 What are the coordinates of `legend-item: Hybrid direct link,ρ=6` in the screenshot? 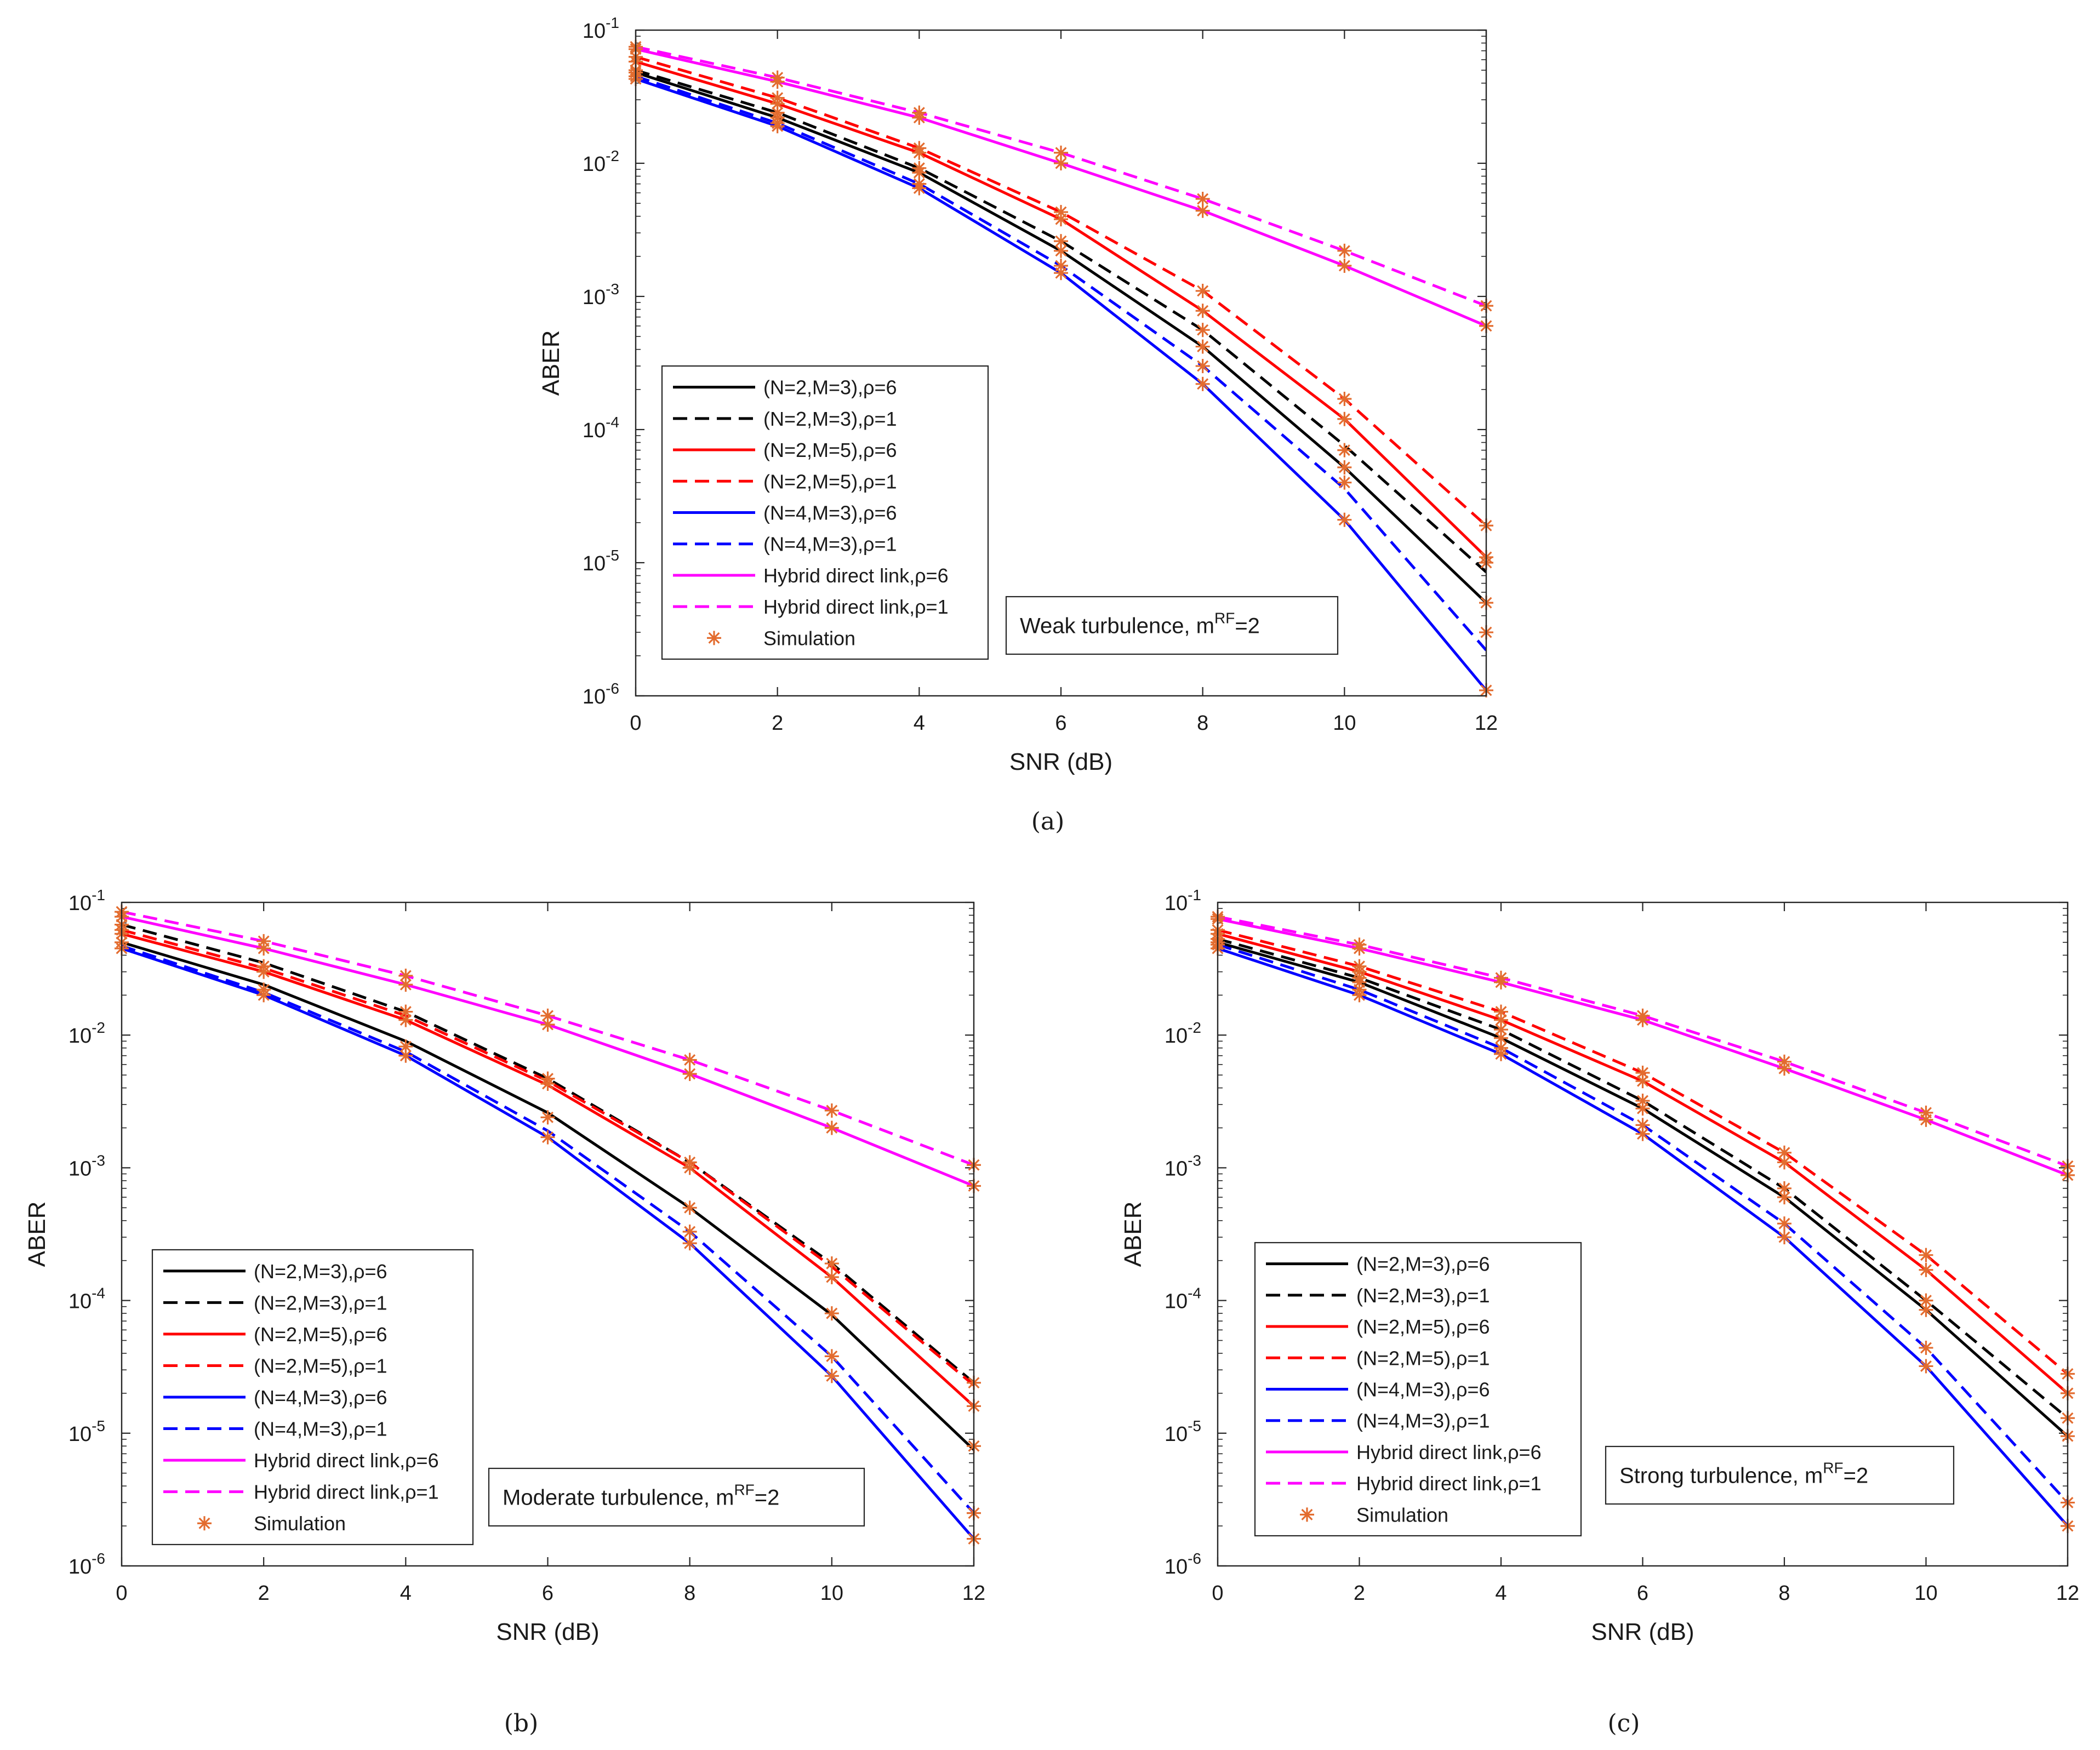 It's located at (1404, 1452).